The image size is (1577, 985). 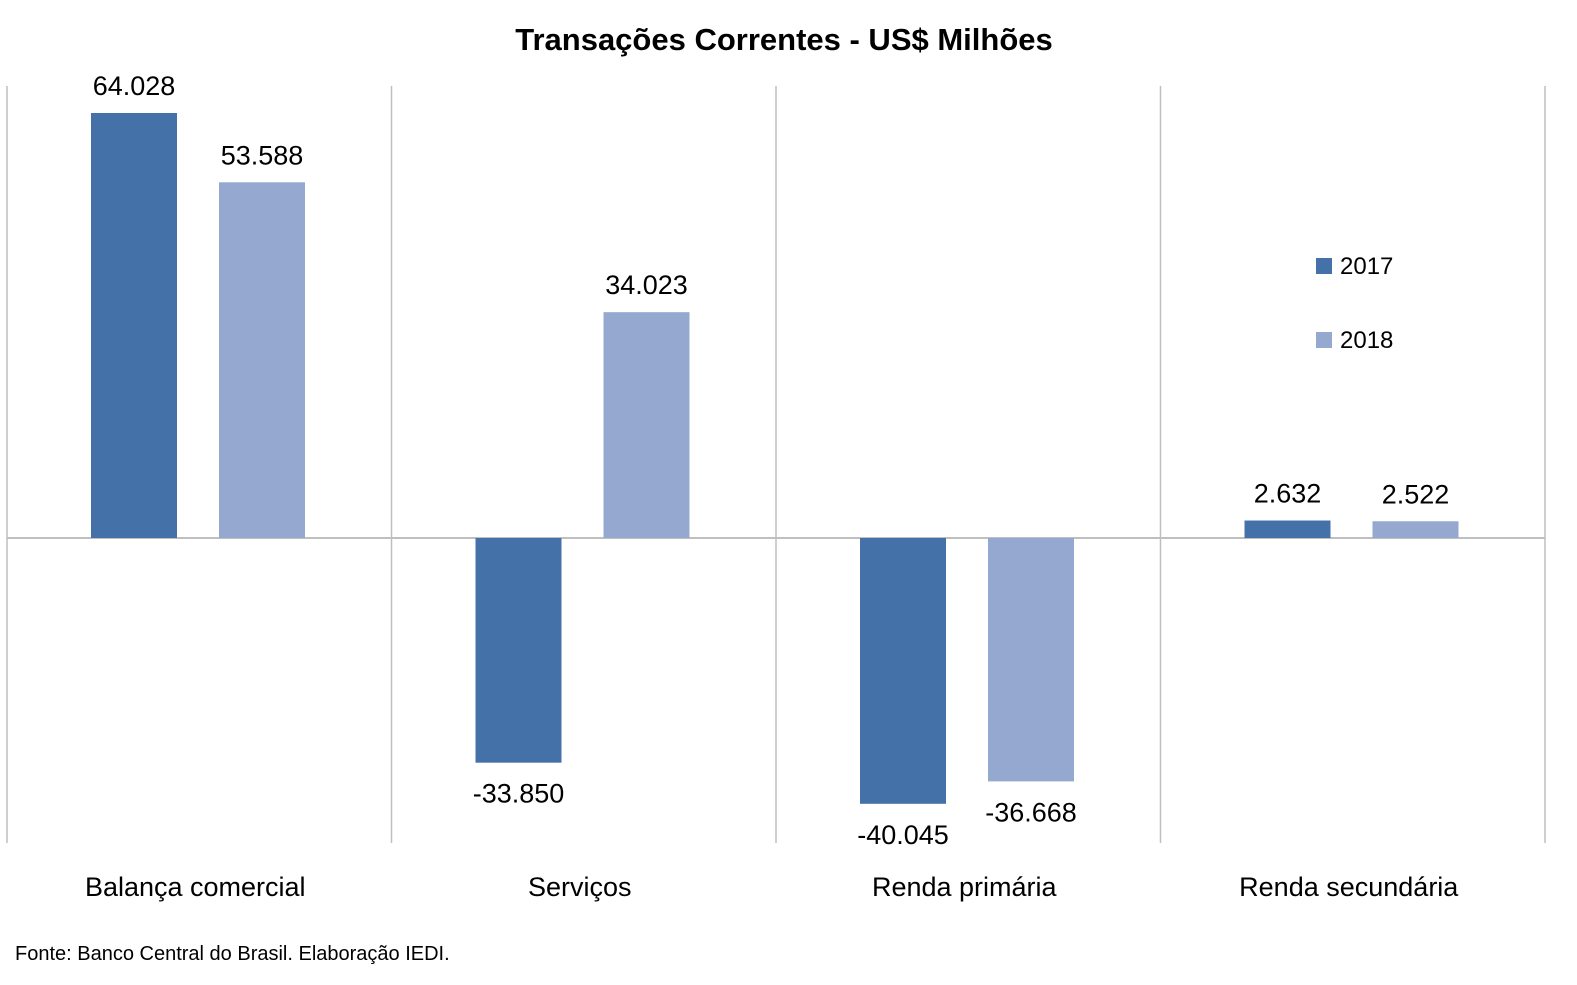 I want to click on legend-swatch-2017, so click(x=1324, y=266).